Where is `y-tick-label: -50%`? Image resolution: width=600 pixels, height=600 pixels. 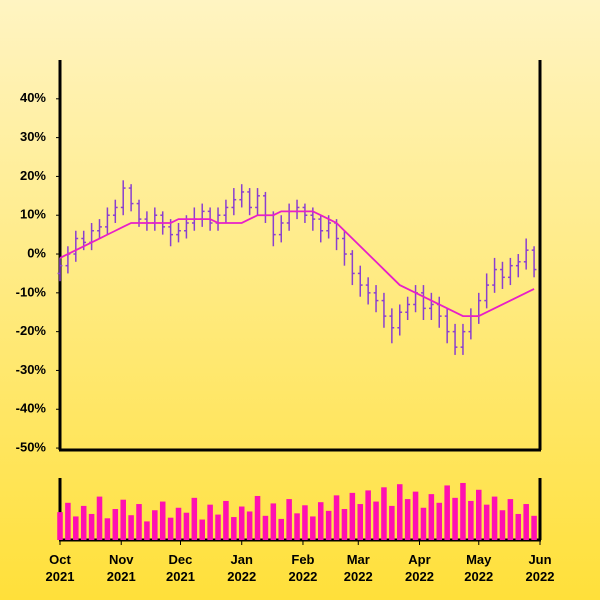 y-tick-label: -50% is located at coordinates (31, 446).